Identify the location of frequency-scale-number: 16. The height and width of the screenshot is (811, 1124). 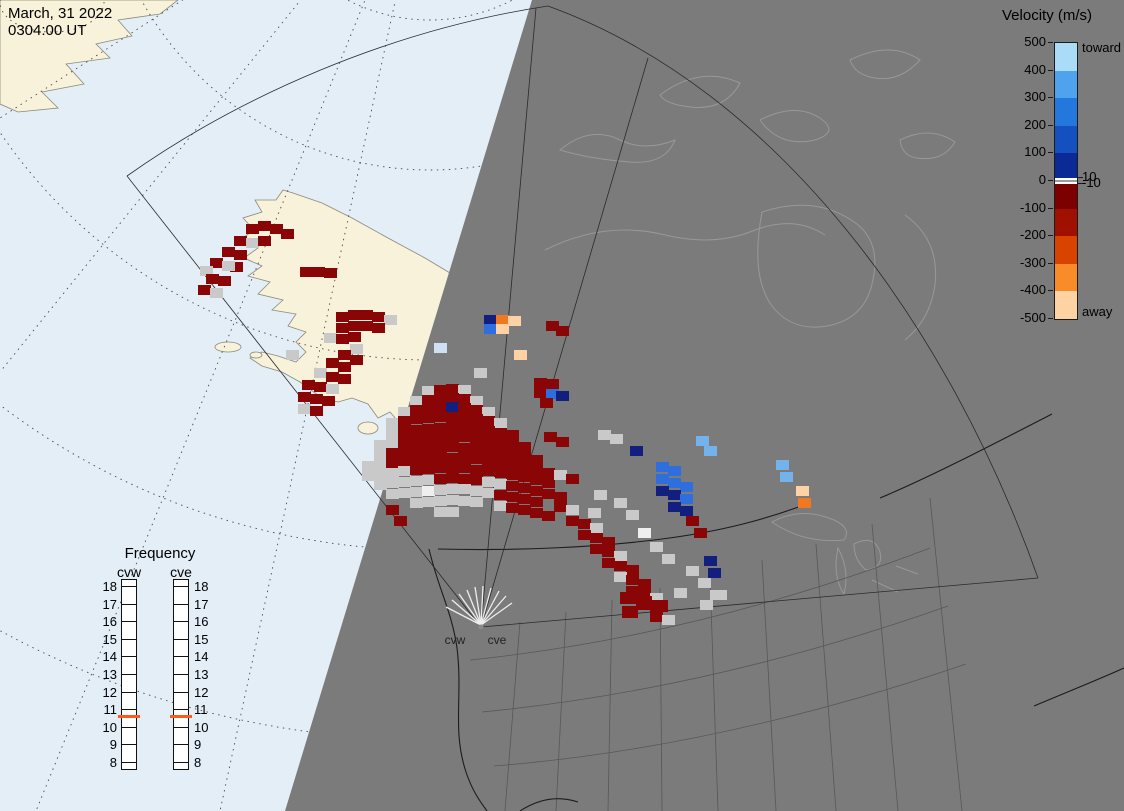
(201, 622).